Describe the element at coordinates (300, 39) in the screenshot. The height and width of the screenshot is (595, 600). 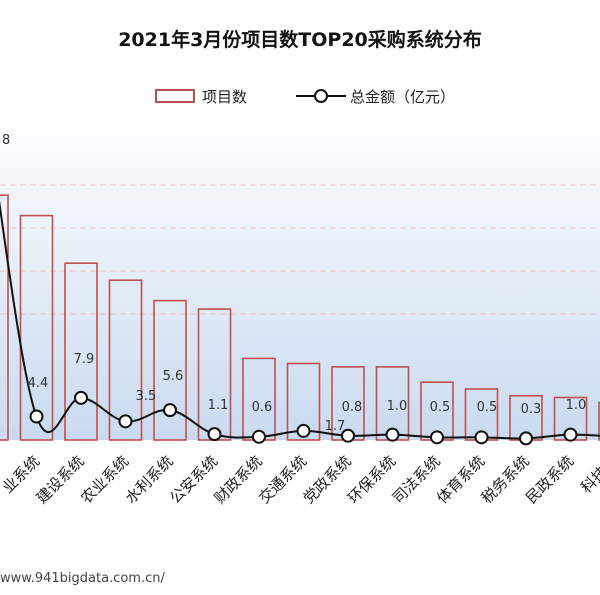
I see `chart-title: 2021年3月份项目数TOP20采购系统分布` at that location.